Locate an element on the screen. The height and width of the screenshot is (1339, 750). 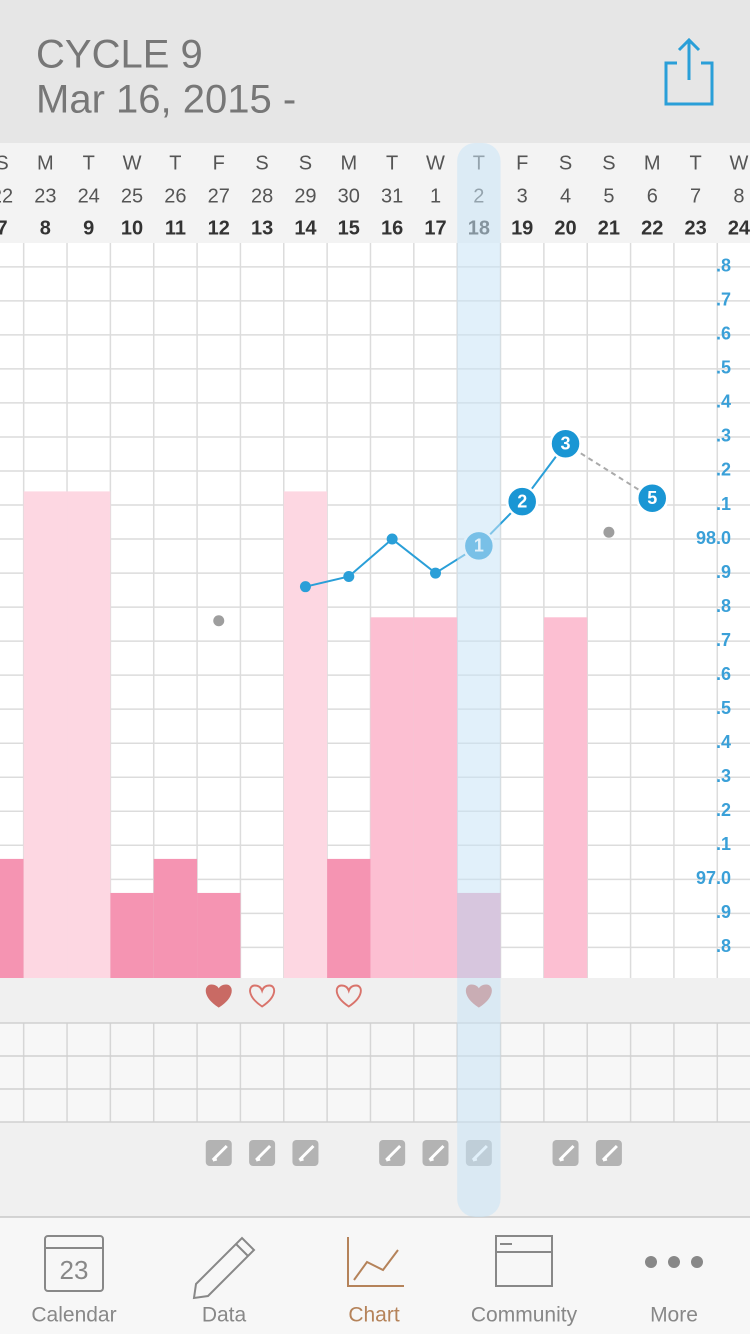
calendar-icon is located at coordinates (74, 1263).